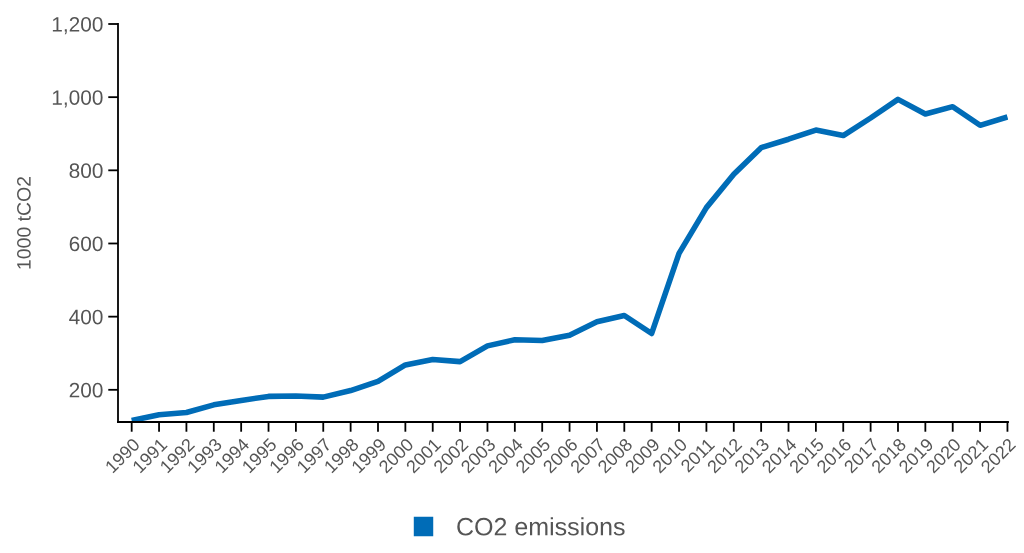  Describe the element at coordinates (77, 99) in the screenshot. I see `y-tick-label: 1,000` at that location.